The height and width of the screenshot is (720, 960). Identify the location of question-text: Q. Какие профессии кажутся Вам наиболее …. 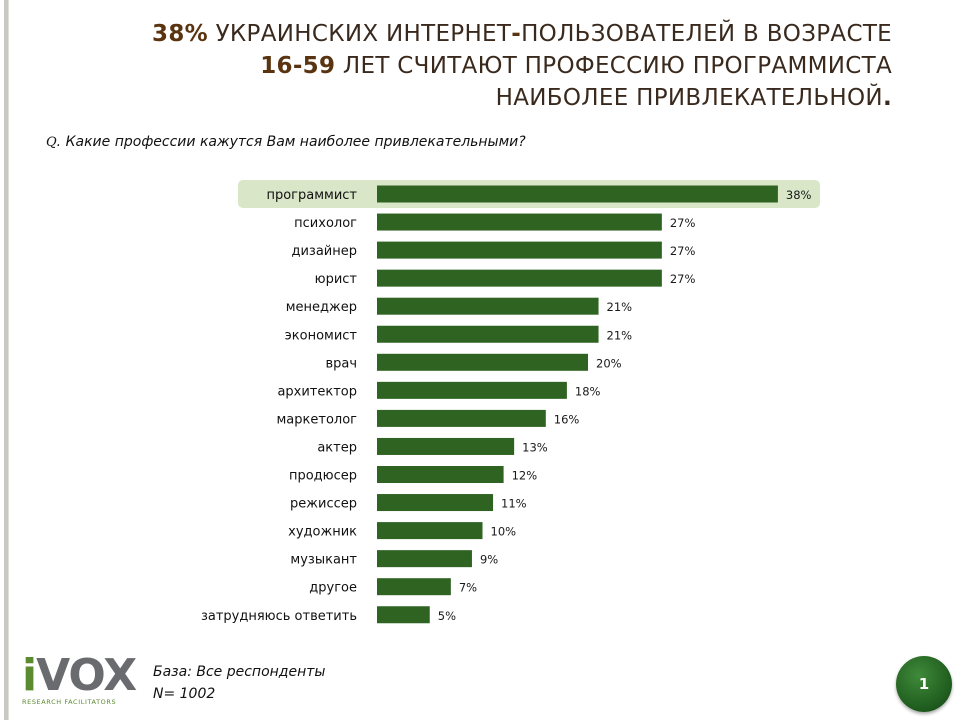
(286, 142).